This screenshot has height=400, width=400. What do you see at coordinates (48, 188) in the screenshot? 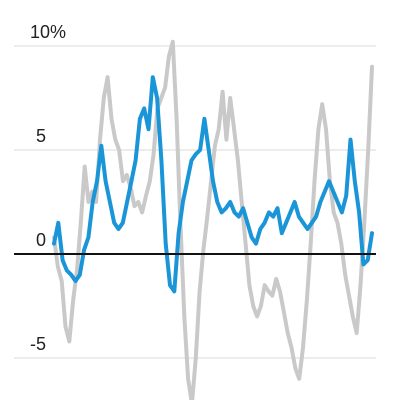
I see `y-tick-labels: 10% 5 0 -5` at bounding box center [48, 188].